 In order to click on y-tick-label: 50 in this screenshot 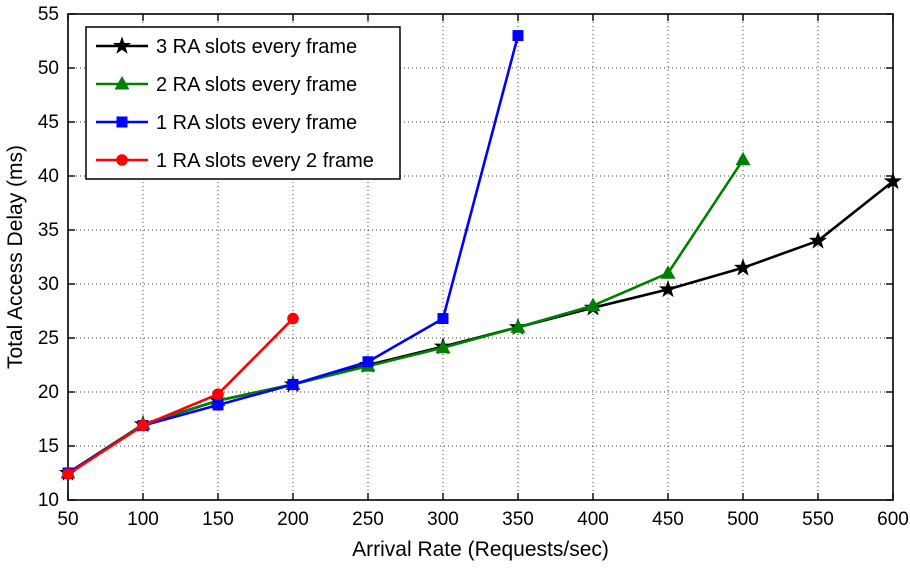, I will do `click(48, 68)`.